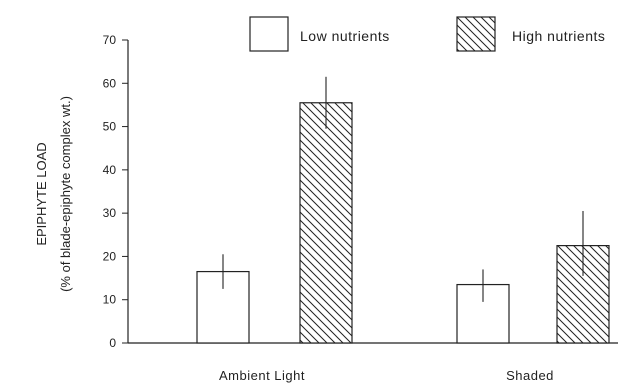  I want to click on legend: Low nutrients High nutrients, so click(427, 34).